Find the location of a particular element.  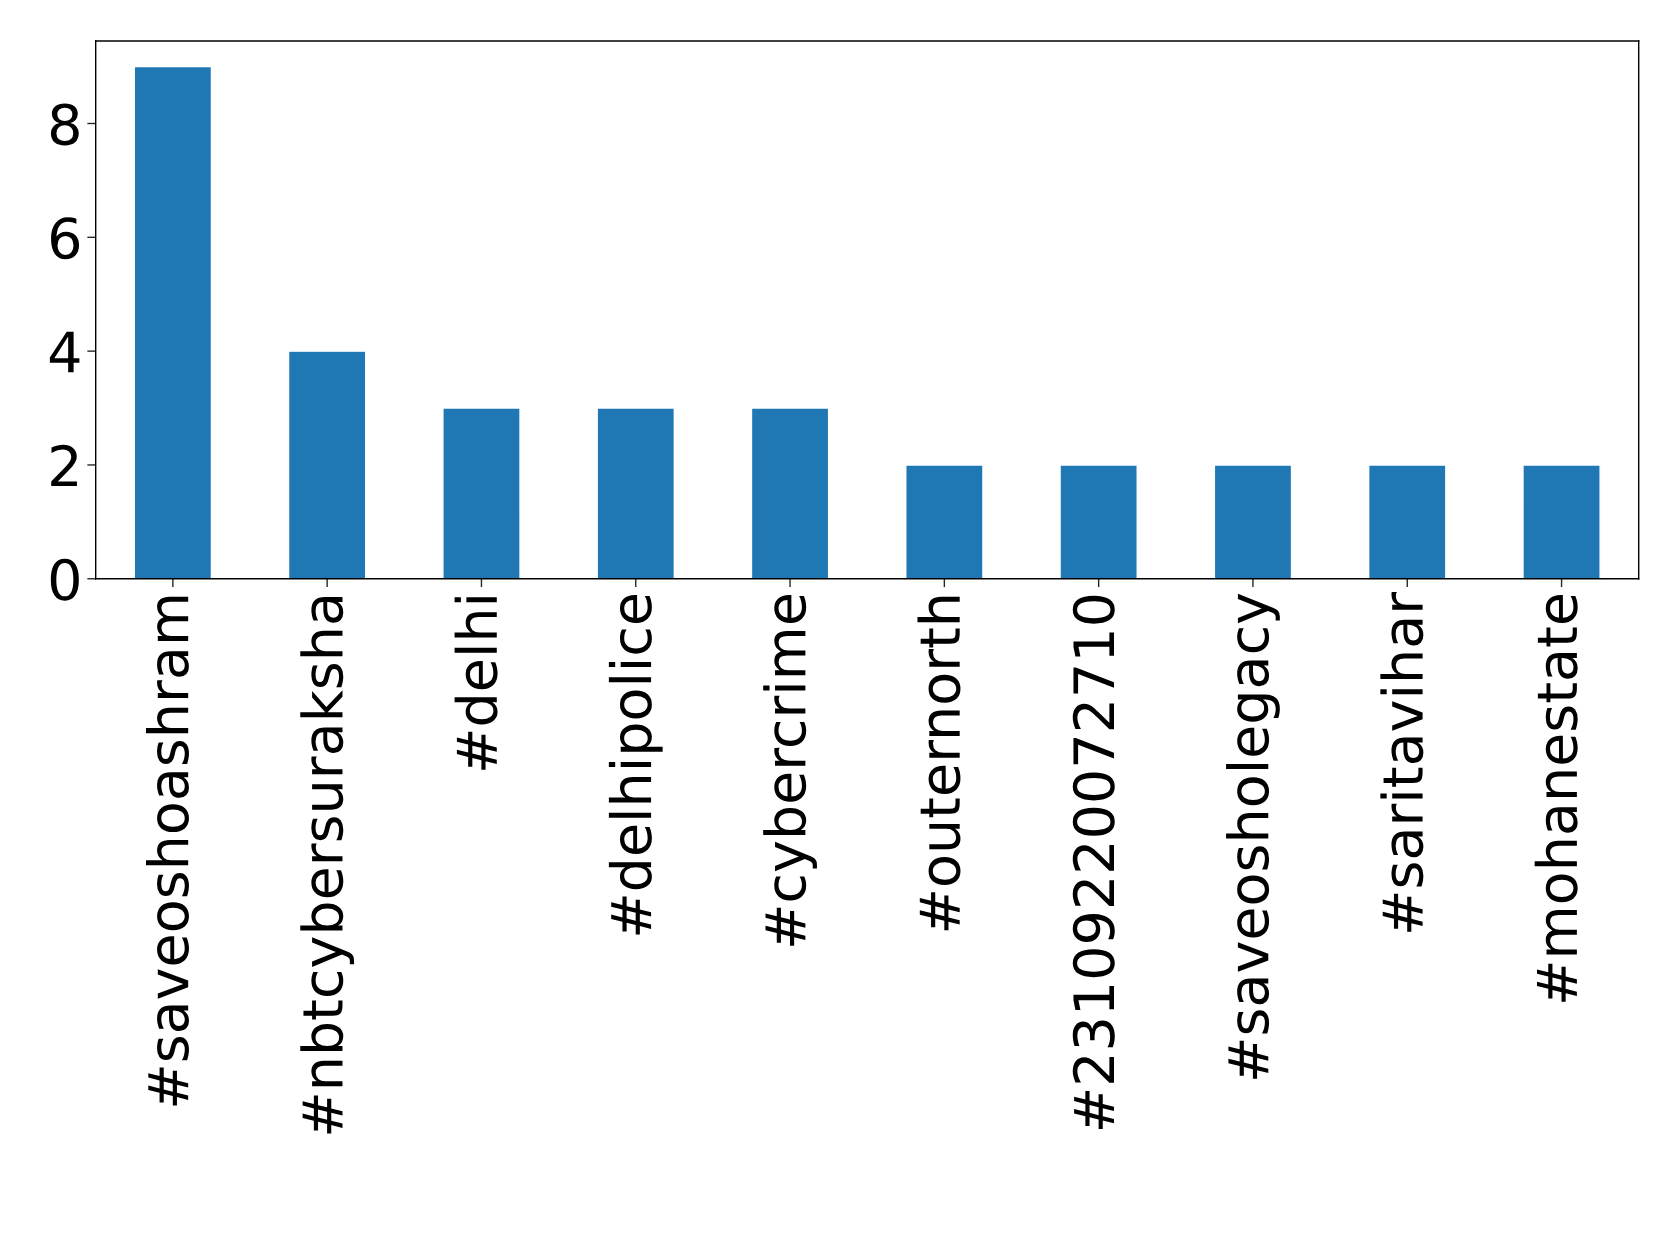

x-tick-label: #outernorth is located at coordinates (939, 763).